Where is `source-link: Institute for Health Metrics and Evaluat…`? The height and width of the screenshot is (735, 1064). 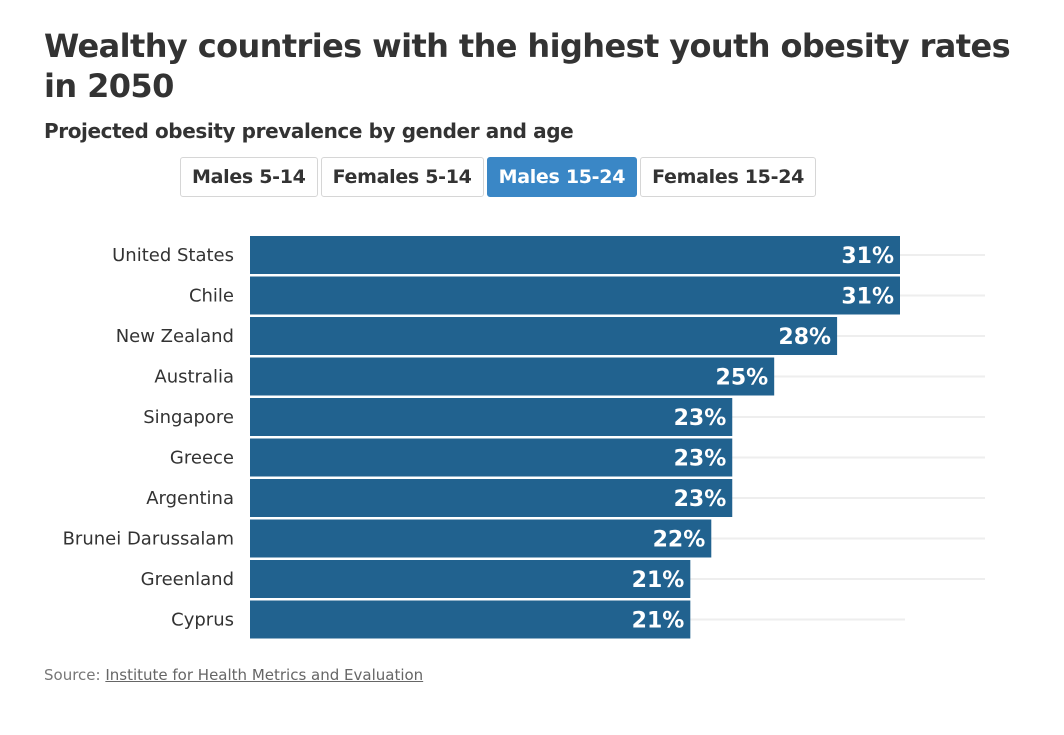
source-link: Institute for Health Metrics and Evaluat… is located at coordinates (264, 675).